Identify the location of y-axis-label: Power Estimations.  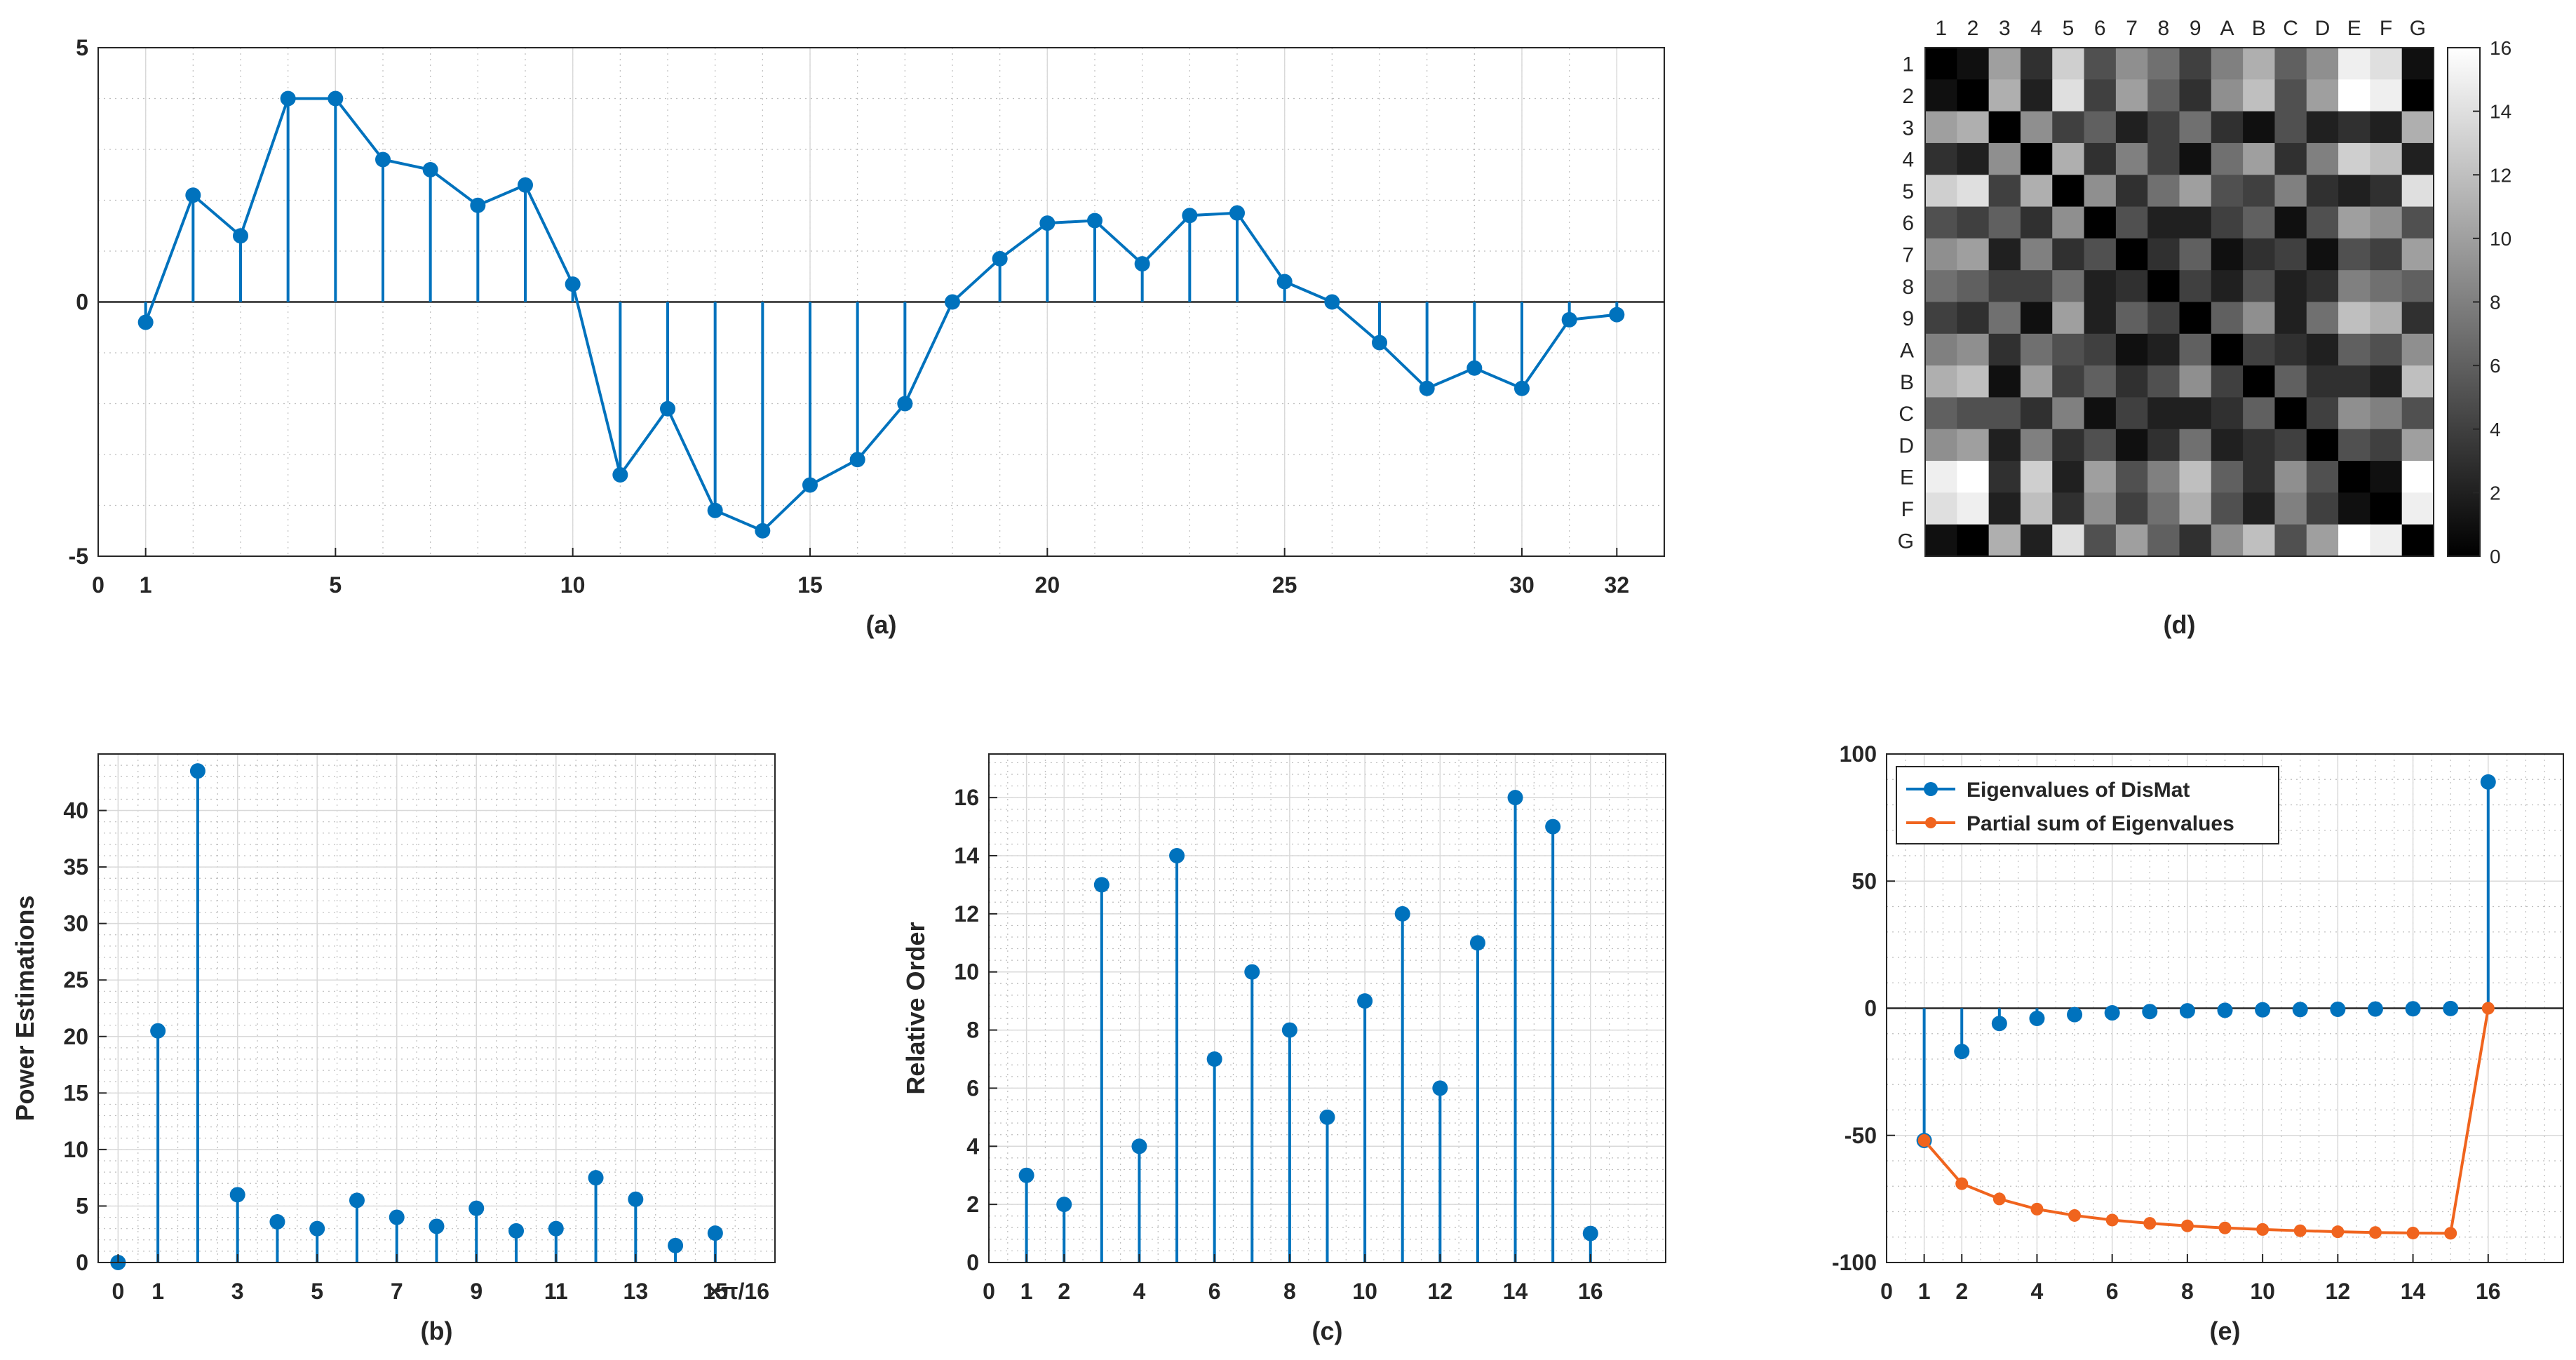
(25, 1008).